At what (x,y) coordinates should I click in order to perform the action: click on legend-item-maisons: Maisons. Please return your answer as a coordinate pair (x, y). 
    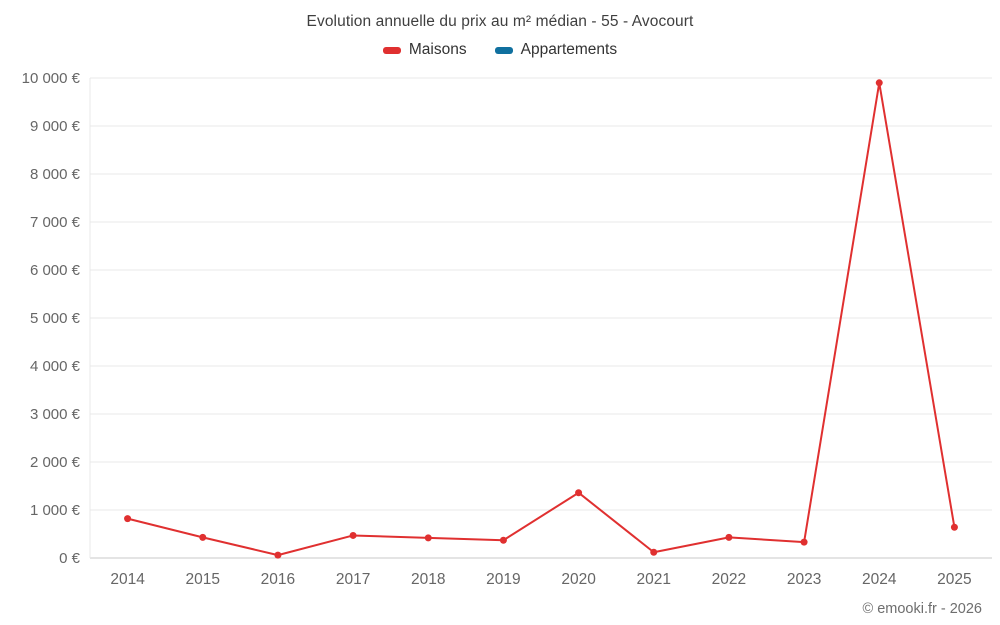
    Looking at the image, I should click on (424, 50).